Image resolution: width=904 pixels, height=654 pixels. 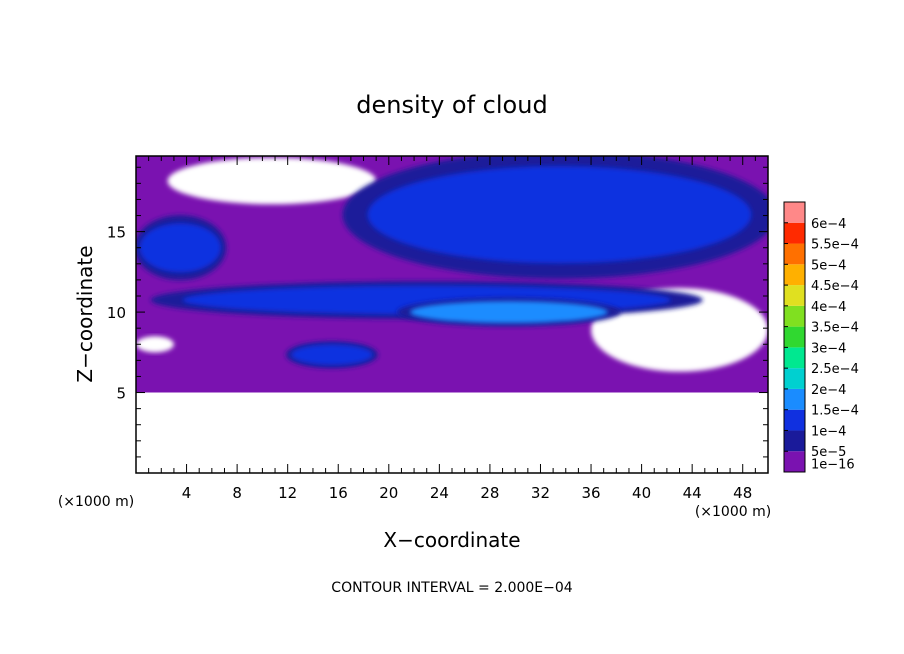 I want to click on x-unit-right: (×1000 m), so click(x=733, y=512).